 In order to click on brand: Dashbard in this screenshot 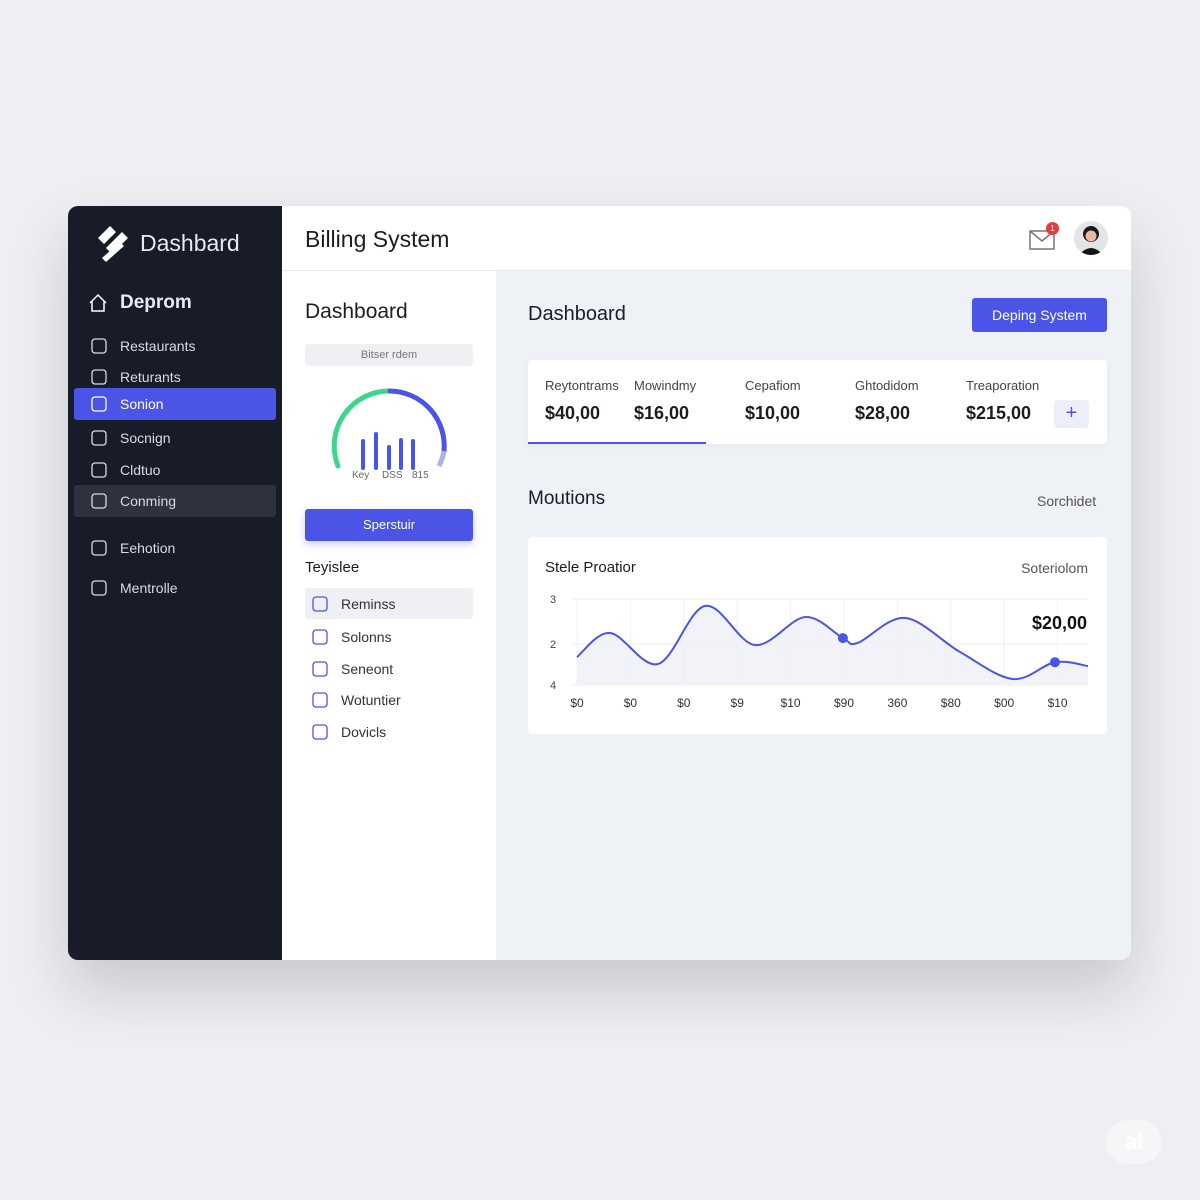, I will do `click(167, 243)`.